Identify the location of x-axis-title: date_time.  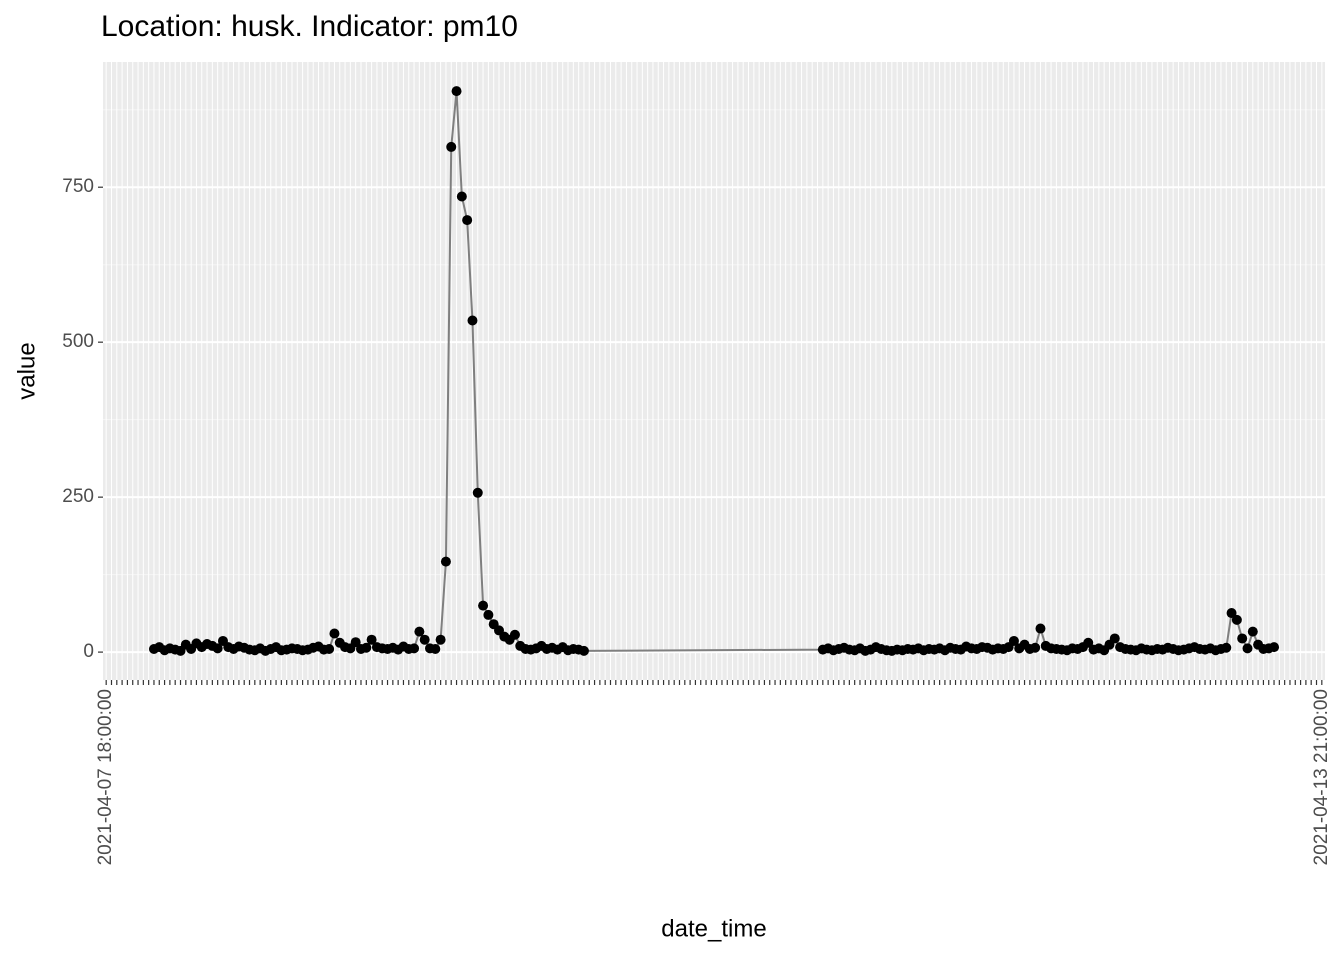
(713, 928).